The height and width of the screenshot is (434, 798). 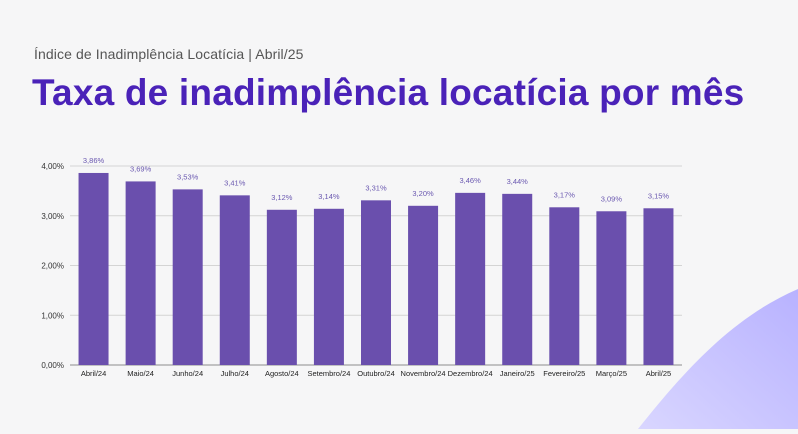 What do you see at coordinates (388, 92) in the screenshot?
I see `chart-title: Taxa de inadimplência locatícia por mês` at bounding box center [388, 92].